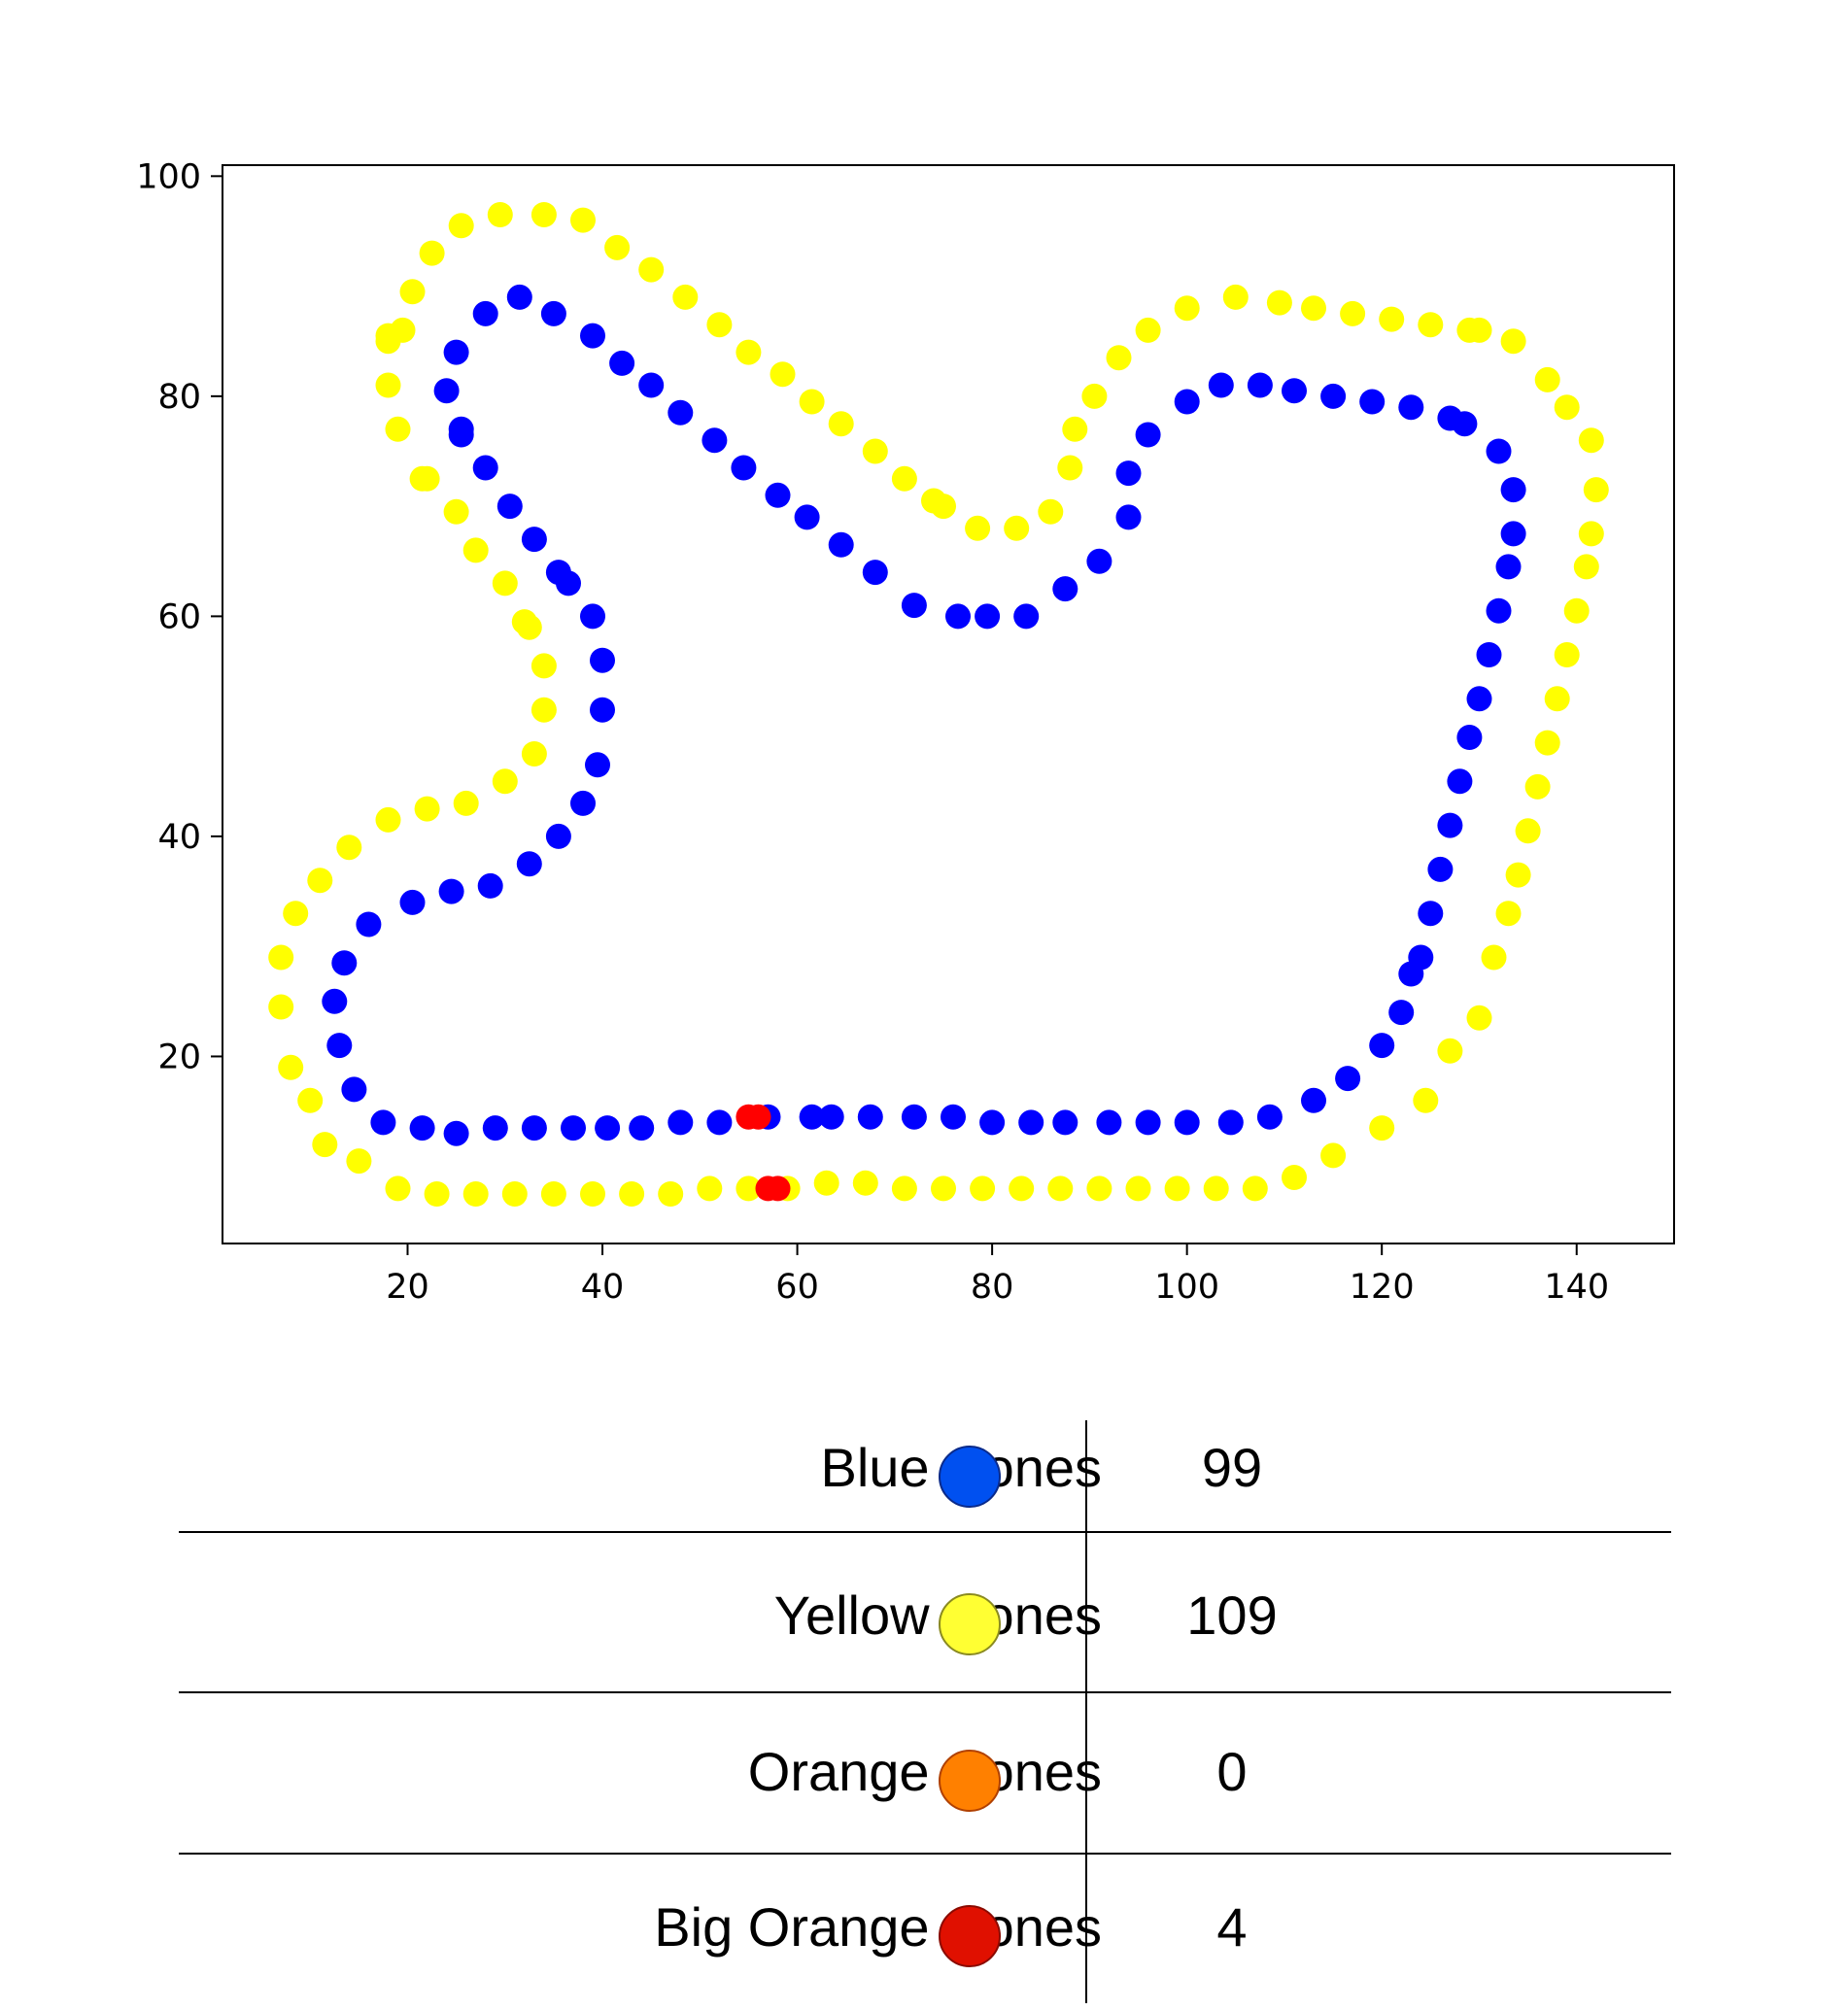  I want to click on row-value: 99, so click(1232, 1467).